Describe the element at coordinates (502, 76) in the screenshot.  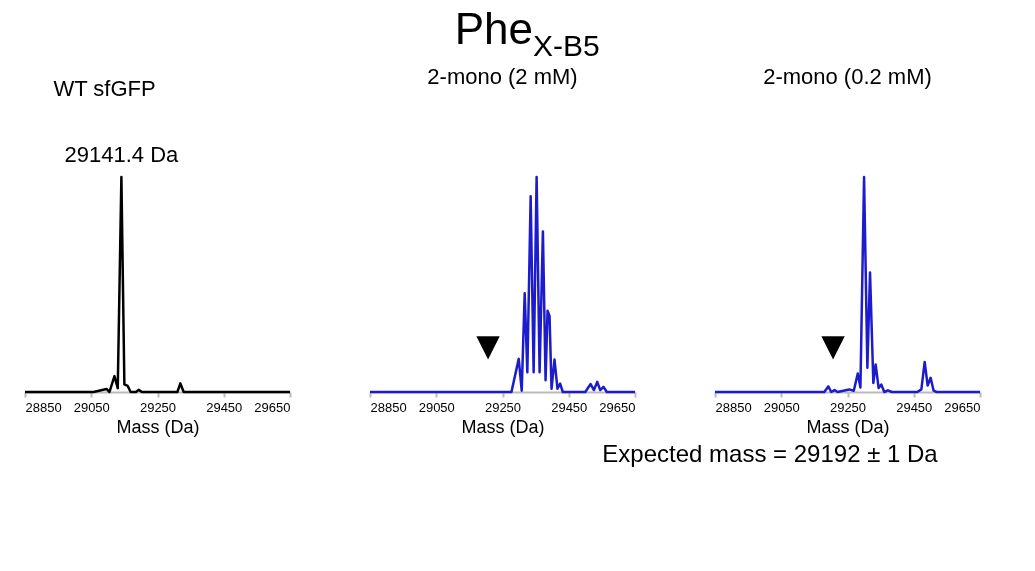
I see `chart-title: 2-mono (2 mM)` at that location.